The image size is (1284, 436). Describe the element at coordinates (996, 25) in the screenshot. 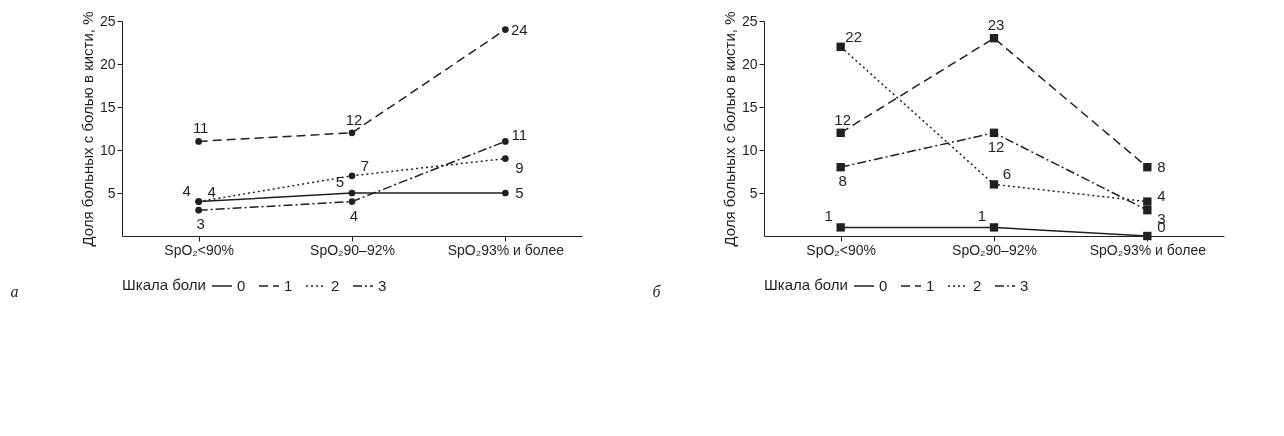

I see `data-label: 23` at that location.